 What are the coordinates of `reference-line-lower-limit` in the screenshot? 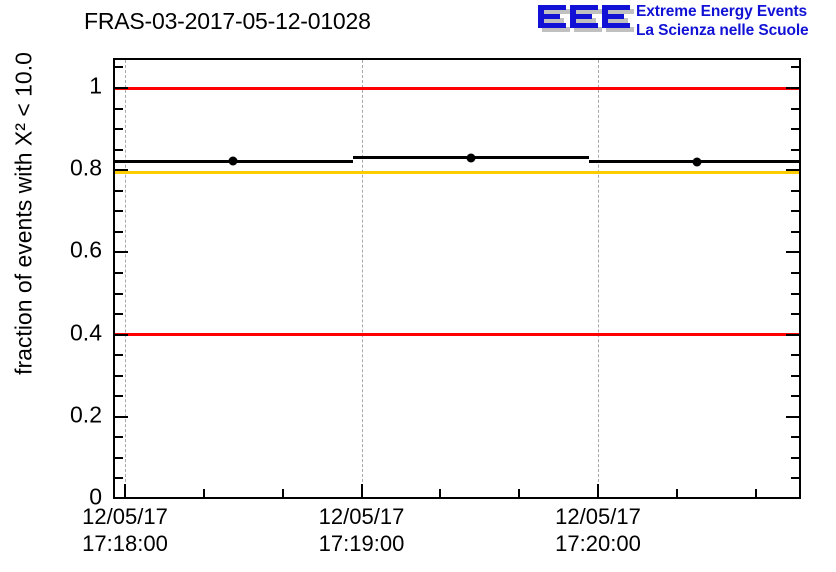 It's located at (457, 335).